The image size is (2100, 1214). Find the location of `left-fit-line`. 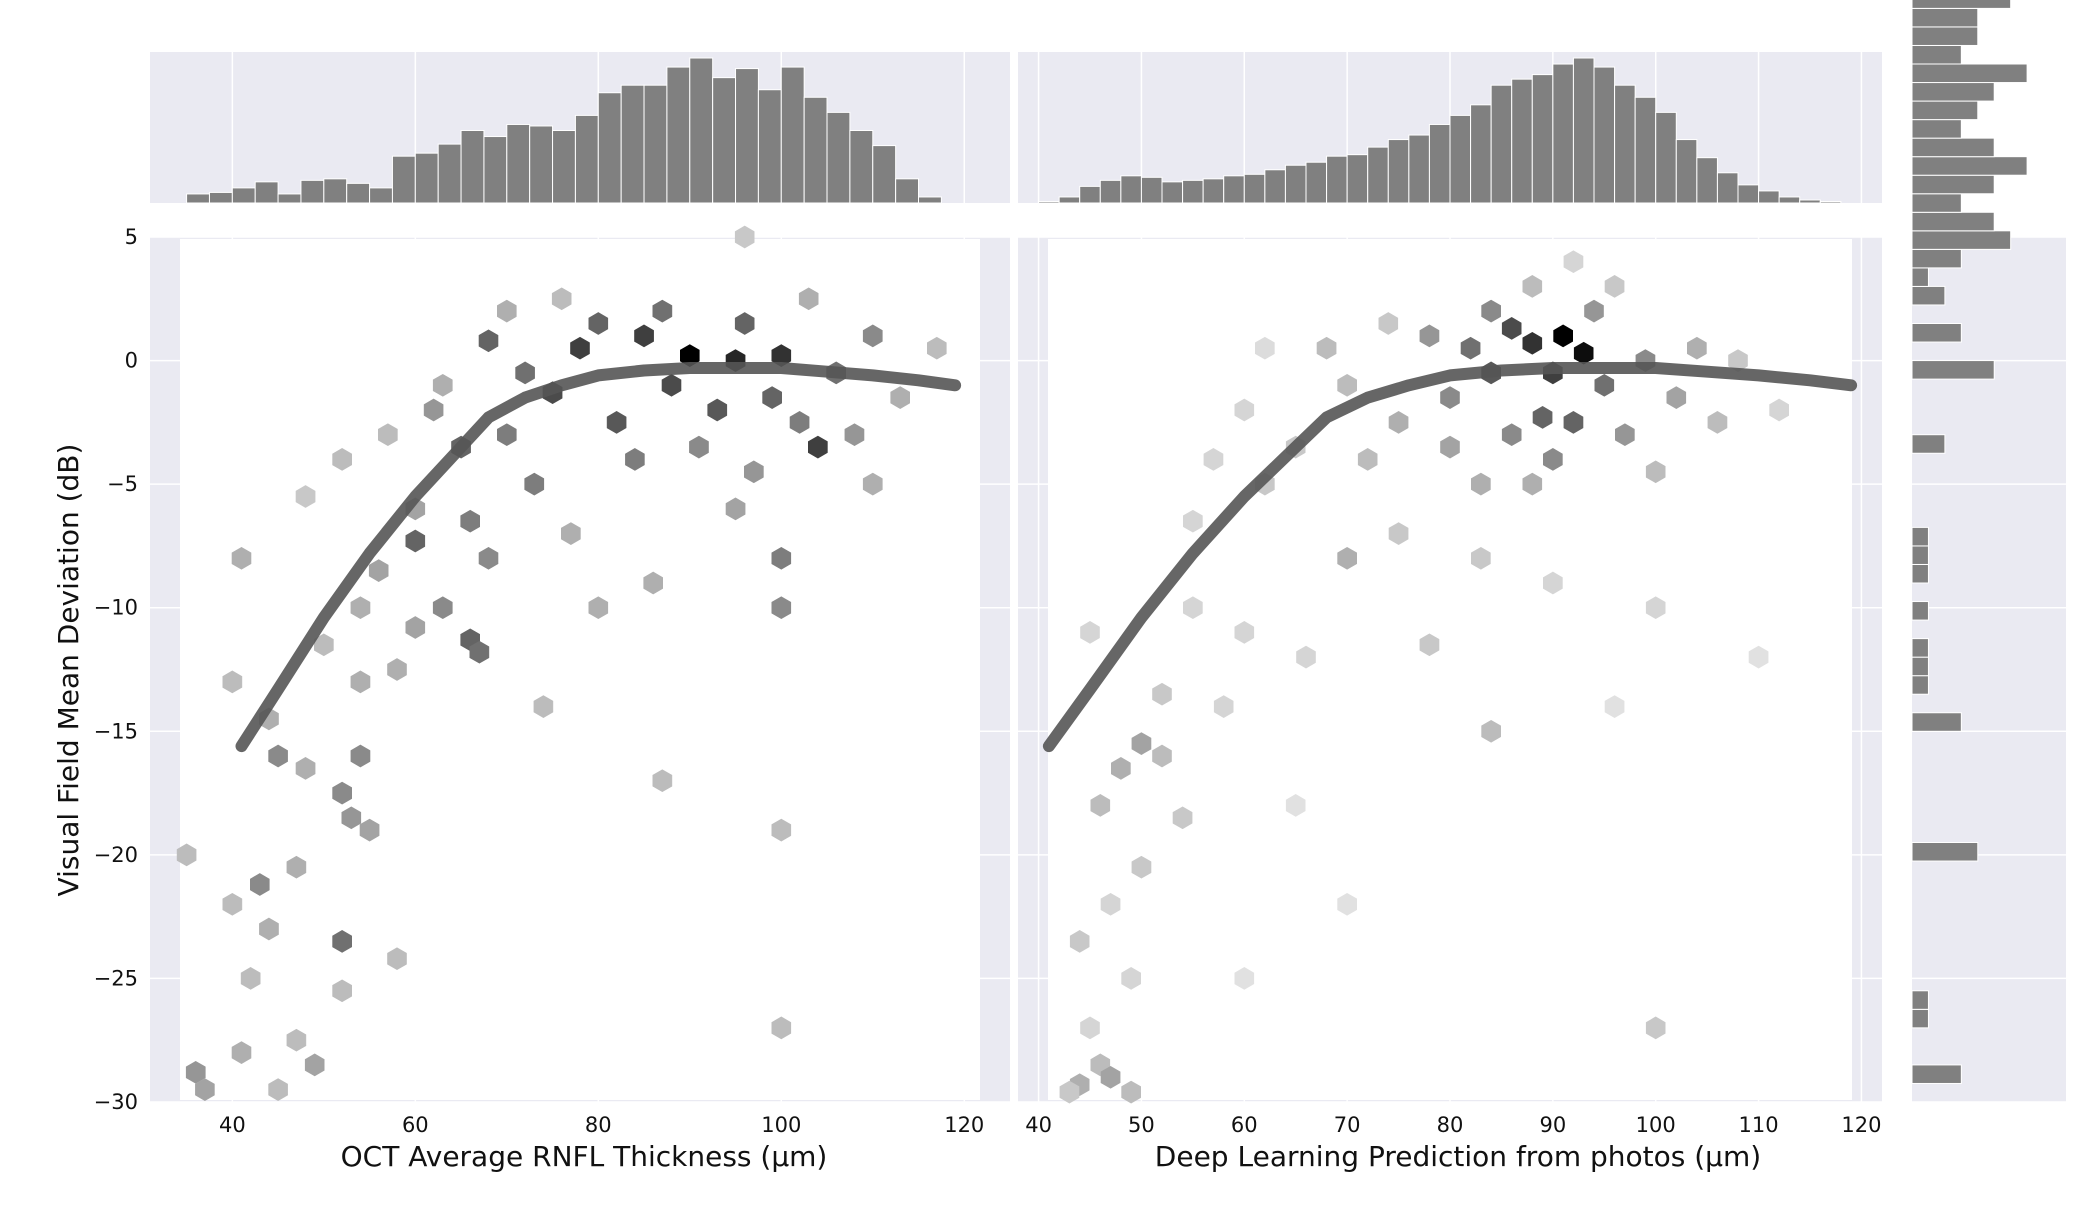

left-fit-line is located at coordinates (598, 557).